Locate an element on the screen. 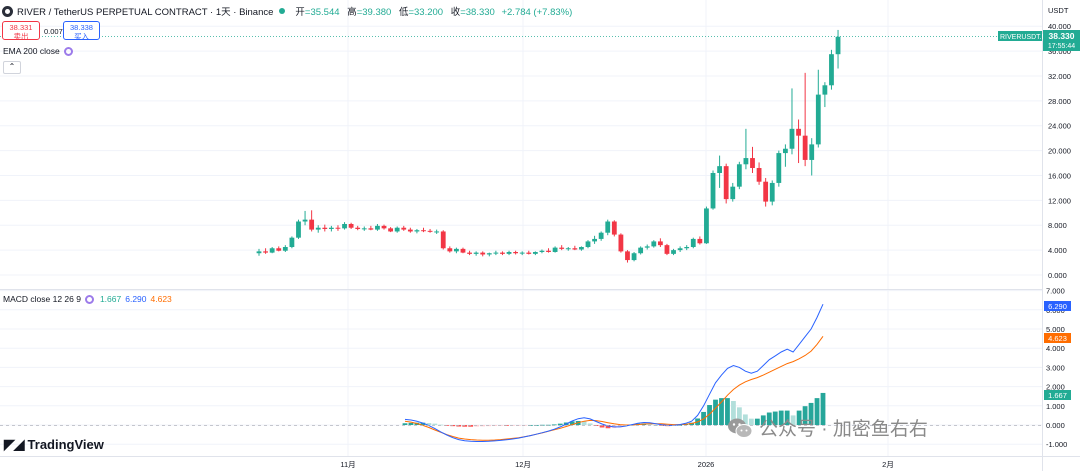  macd-legend: MACD close 12 26 9 1.667 6.290 4.623 is located at coordinates (87, 299).